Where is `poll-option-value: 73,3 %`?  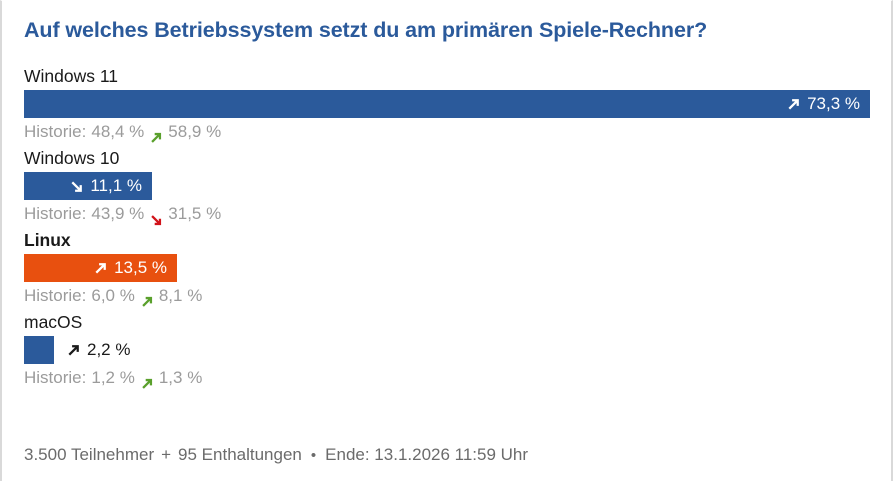
poll-option-value: 73,3 % is located at coordinates (828, 104).